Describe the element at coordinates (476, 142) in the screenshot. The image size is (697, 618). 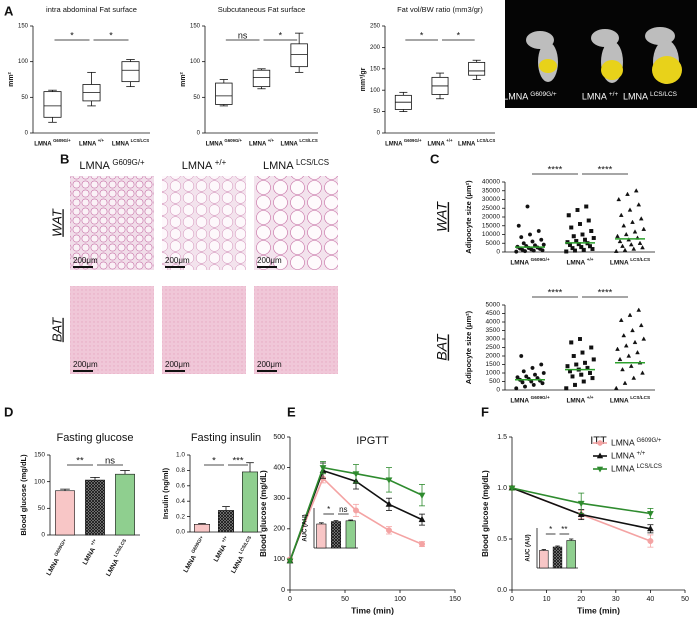
I see `x-tick-label: LMNA LCS/LCS` at that location.